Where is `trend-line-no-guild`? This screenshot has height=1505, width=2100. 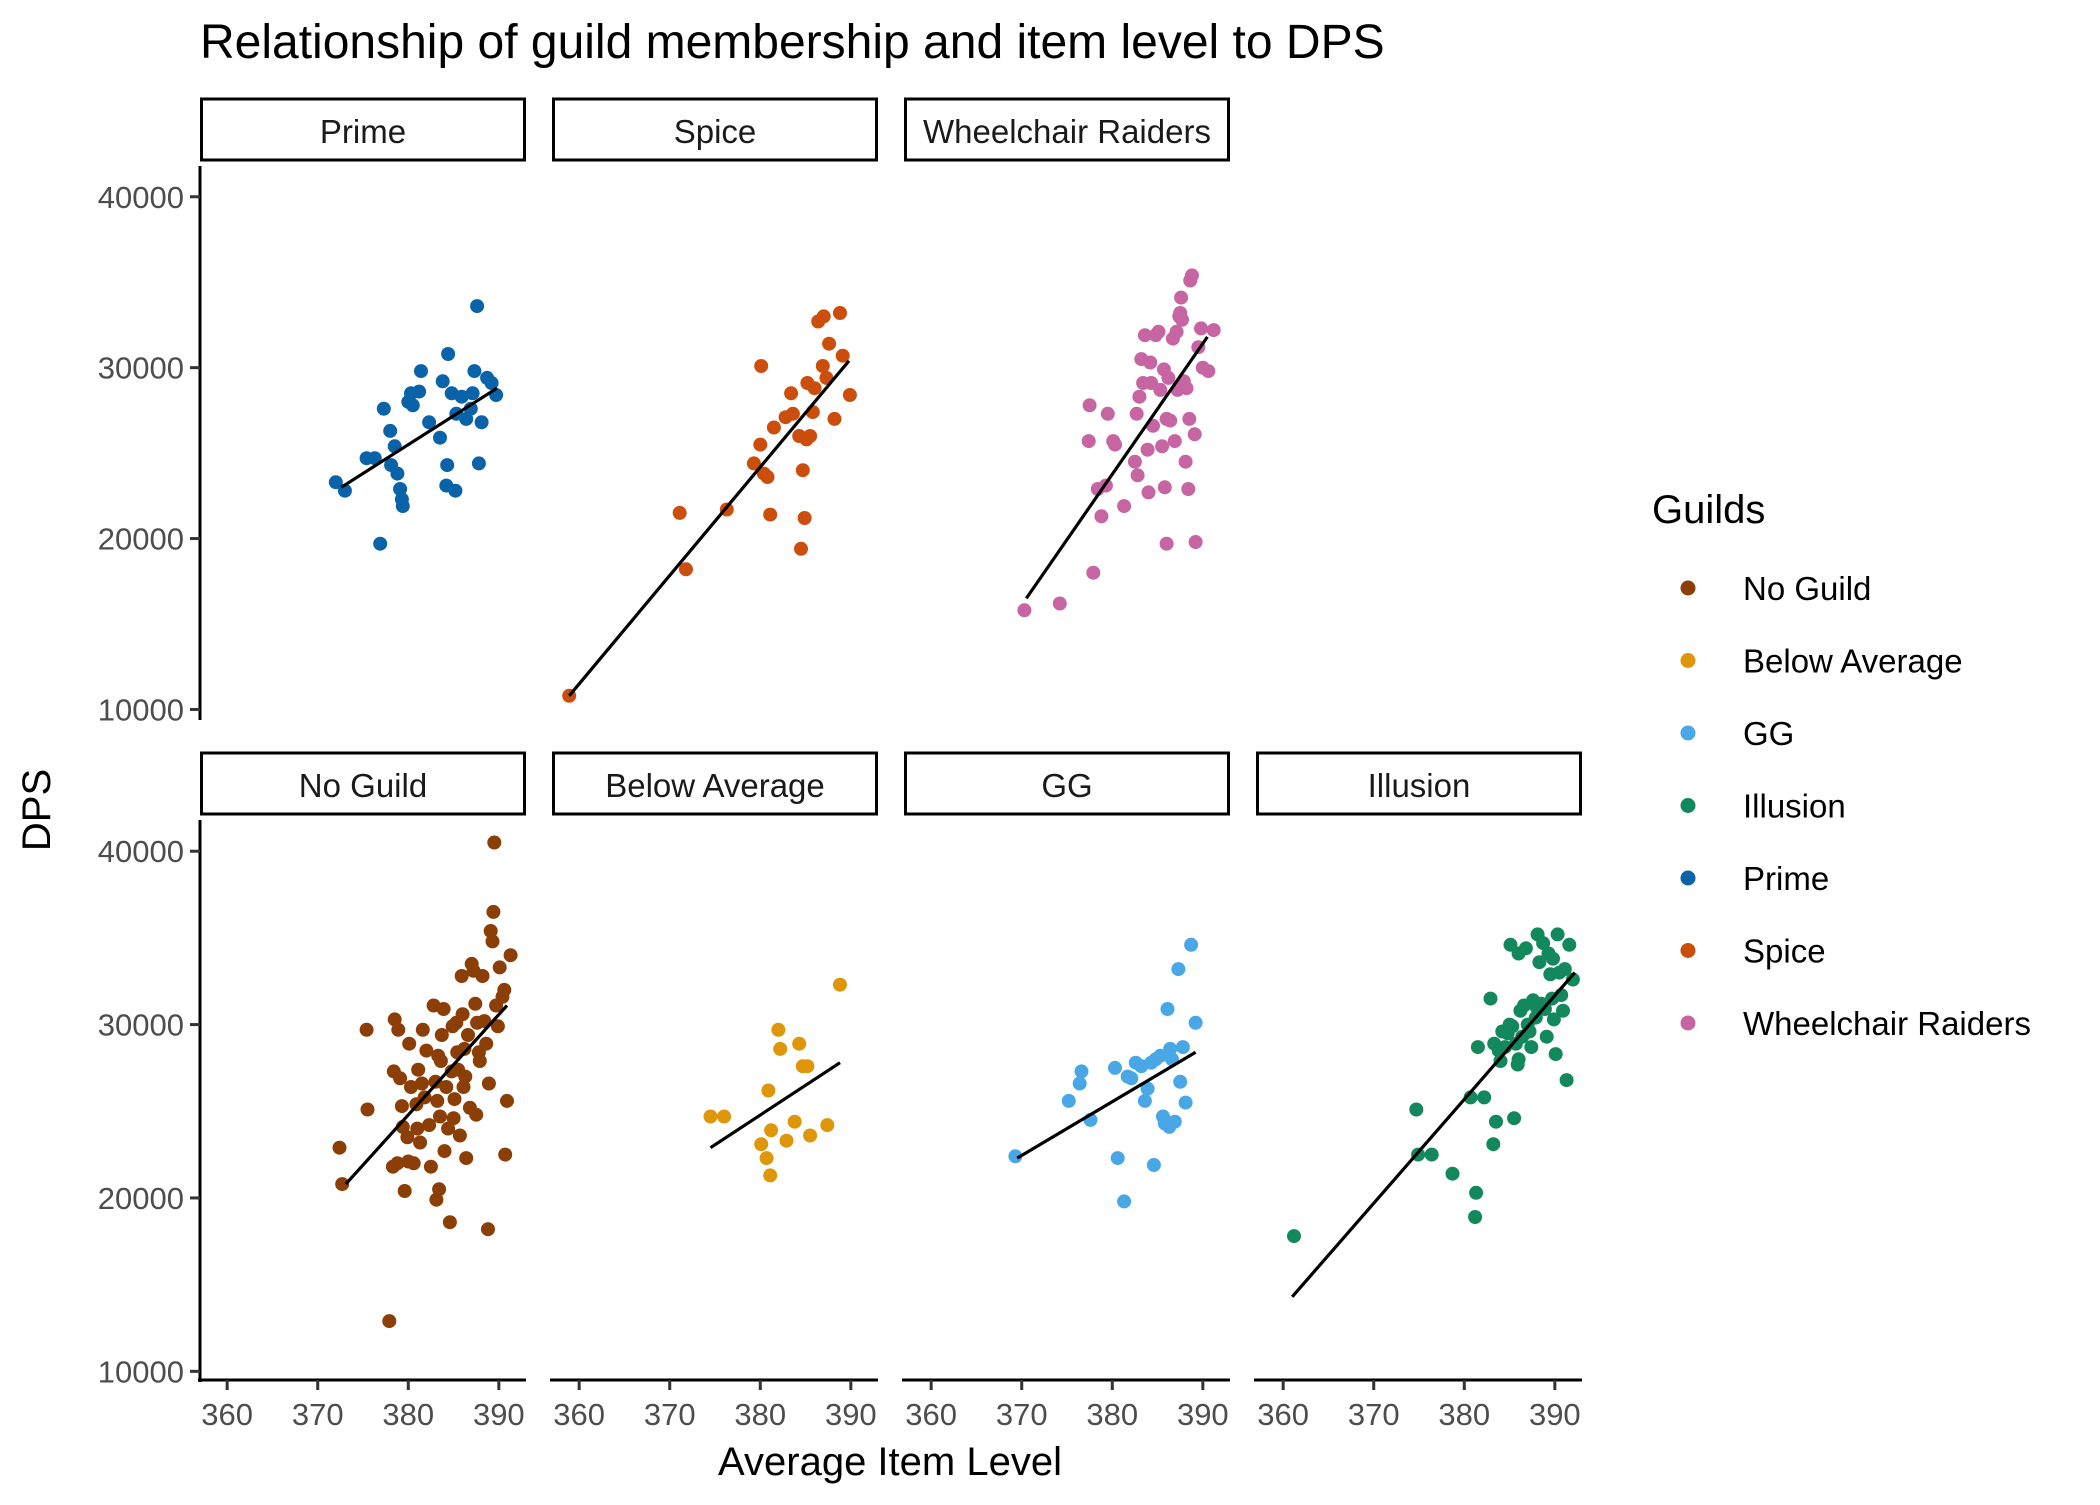
trend-line-no-guild is located at coordinates (426, 1095).